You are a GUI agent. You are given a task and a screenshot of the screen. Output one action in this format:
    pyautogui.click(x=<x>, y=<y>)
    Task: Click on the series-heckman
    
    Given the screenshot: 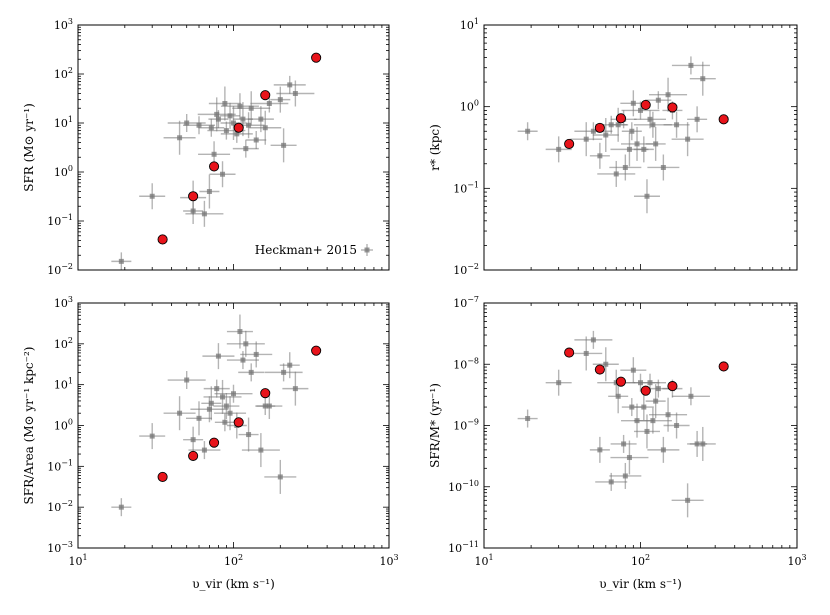 What is the action you would take?
    pyautogui.click(x=213, y=173)
    